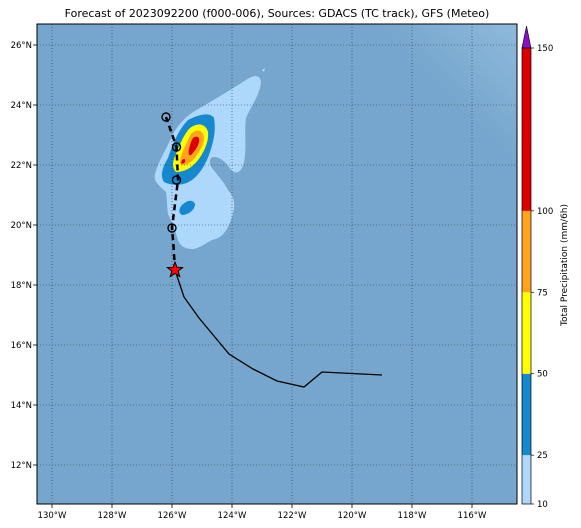  I want to click on forecast-track-line, so click(172, 193).